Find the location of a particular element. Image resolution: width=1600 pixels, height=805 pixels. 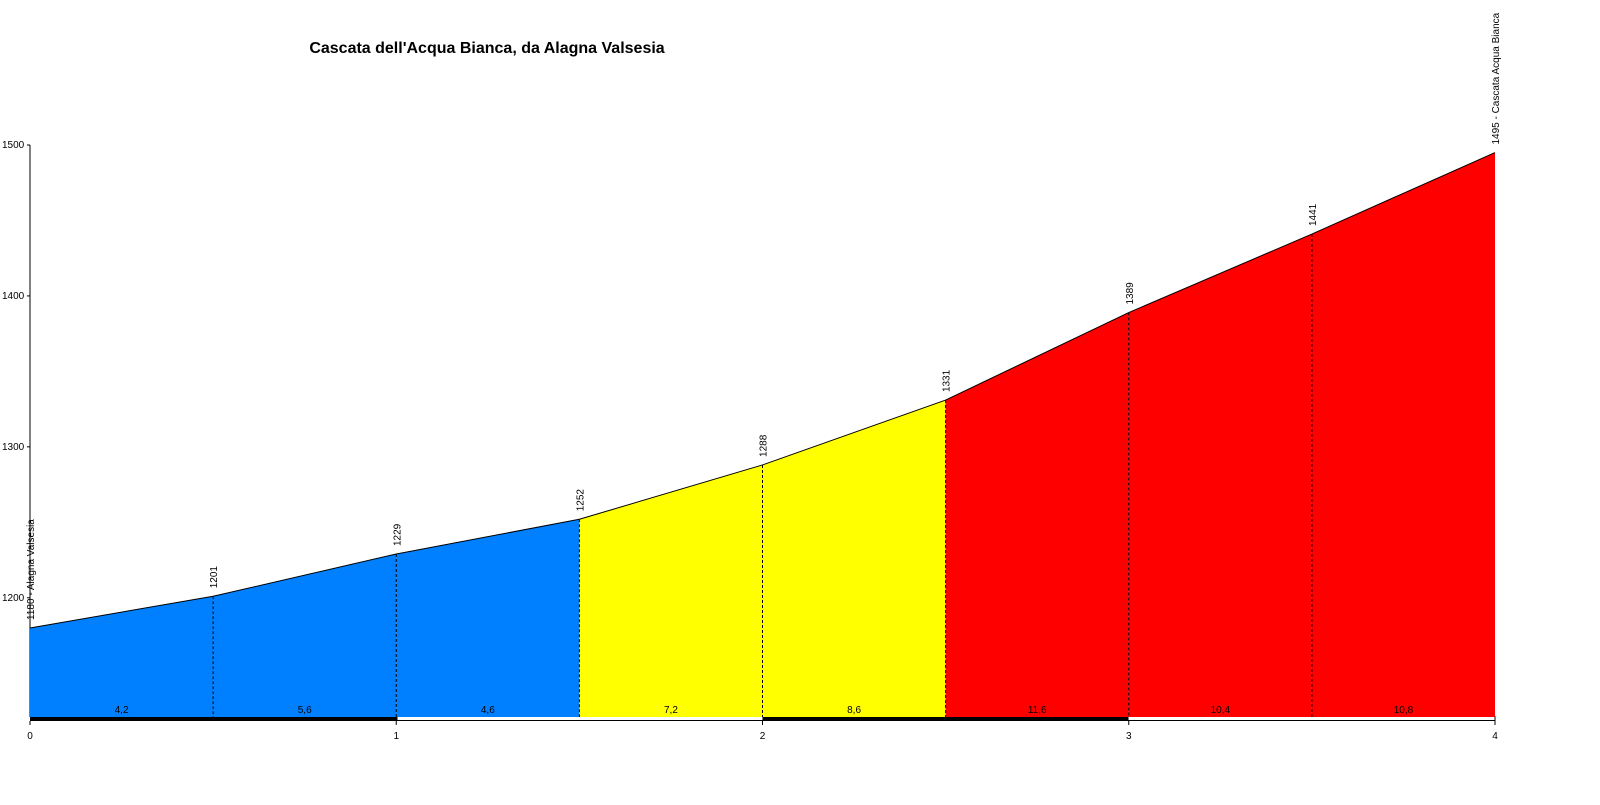

gradient-label: 10,8 is located at coordinates (1404, 710).